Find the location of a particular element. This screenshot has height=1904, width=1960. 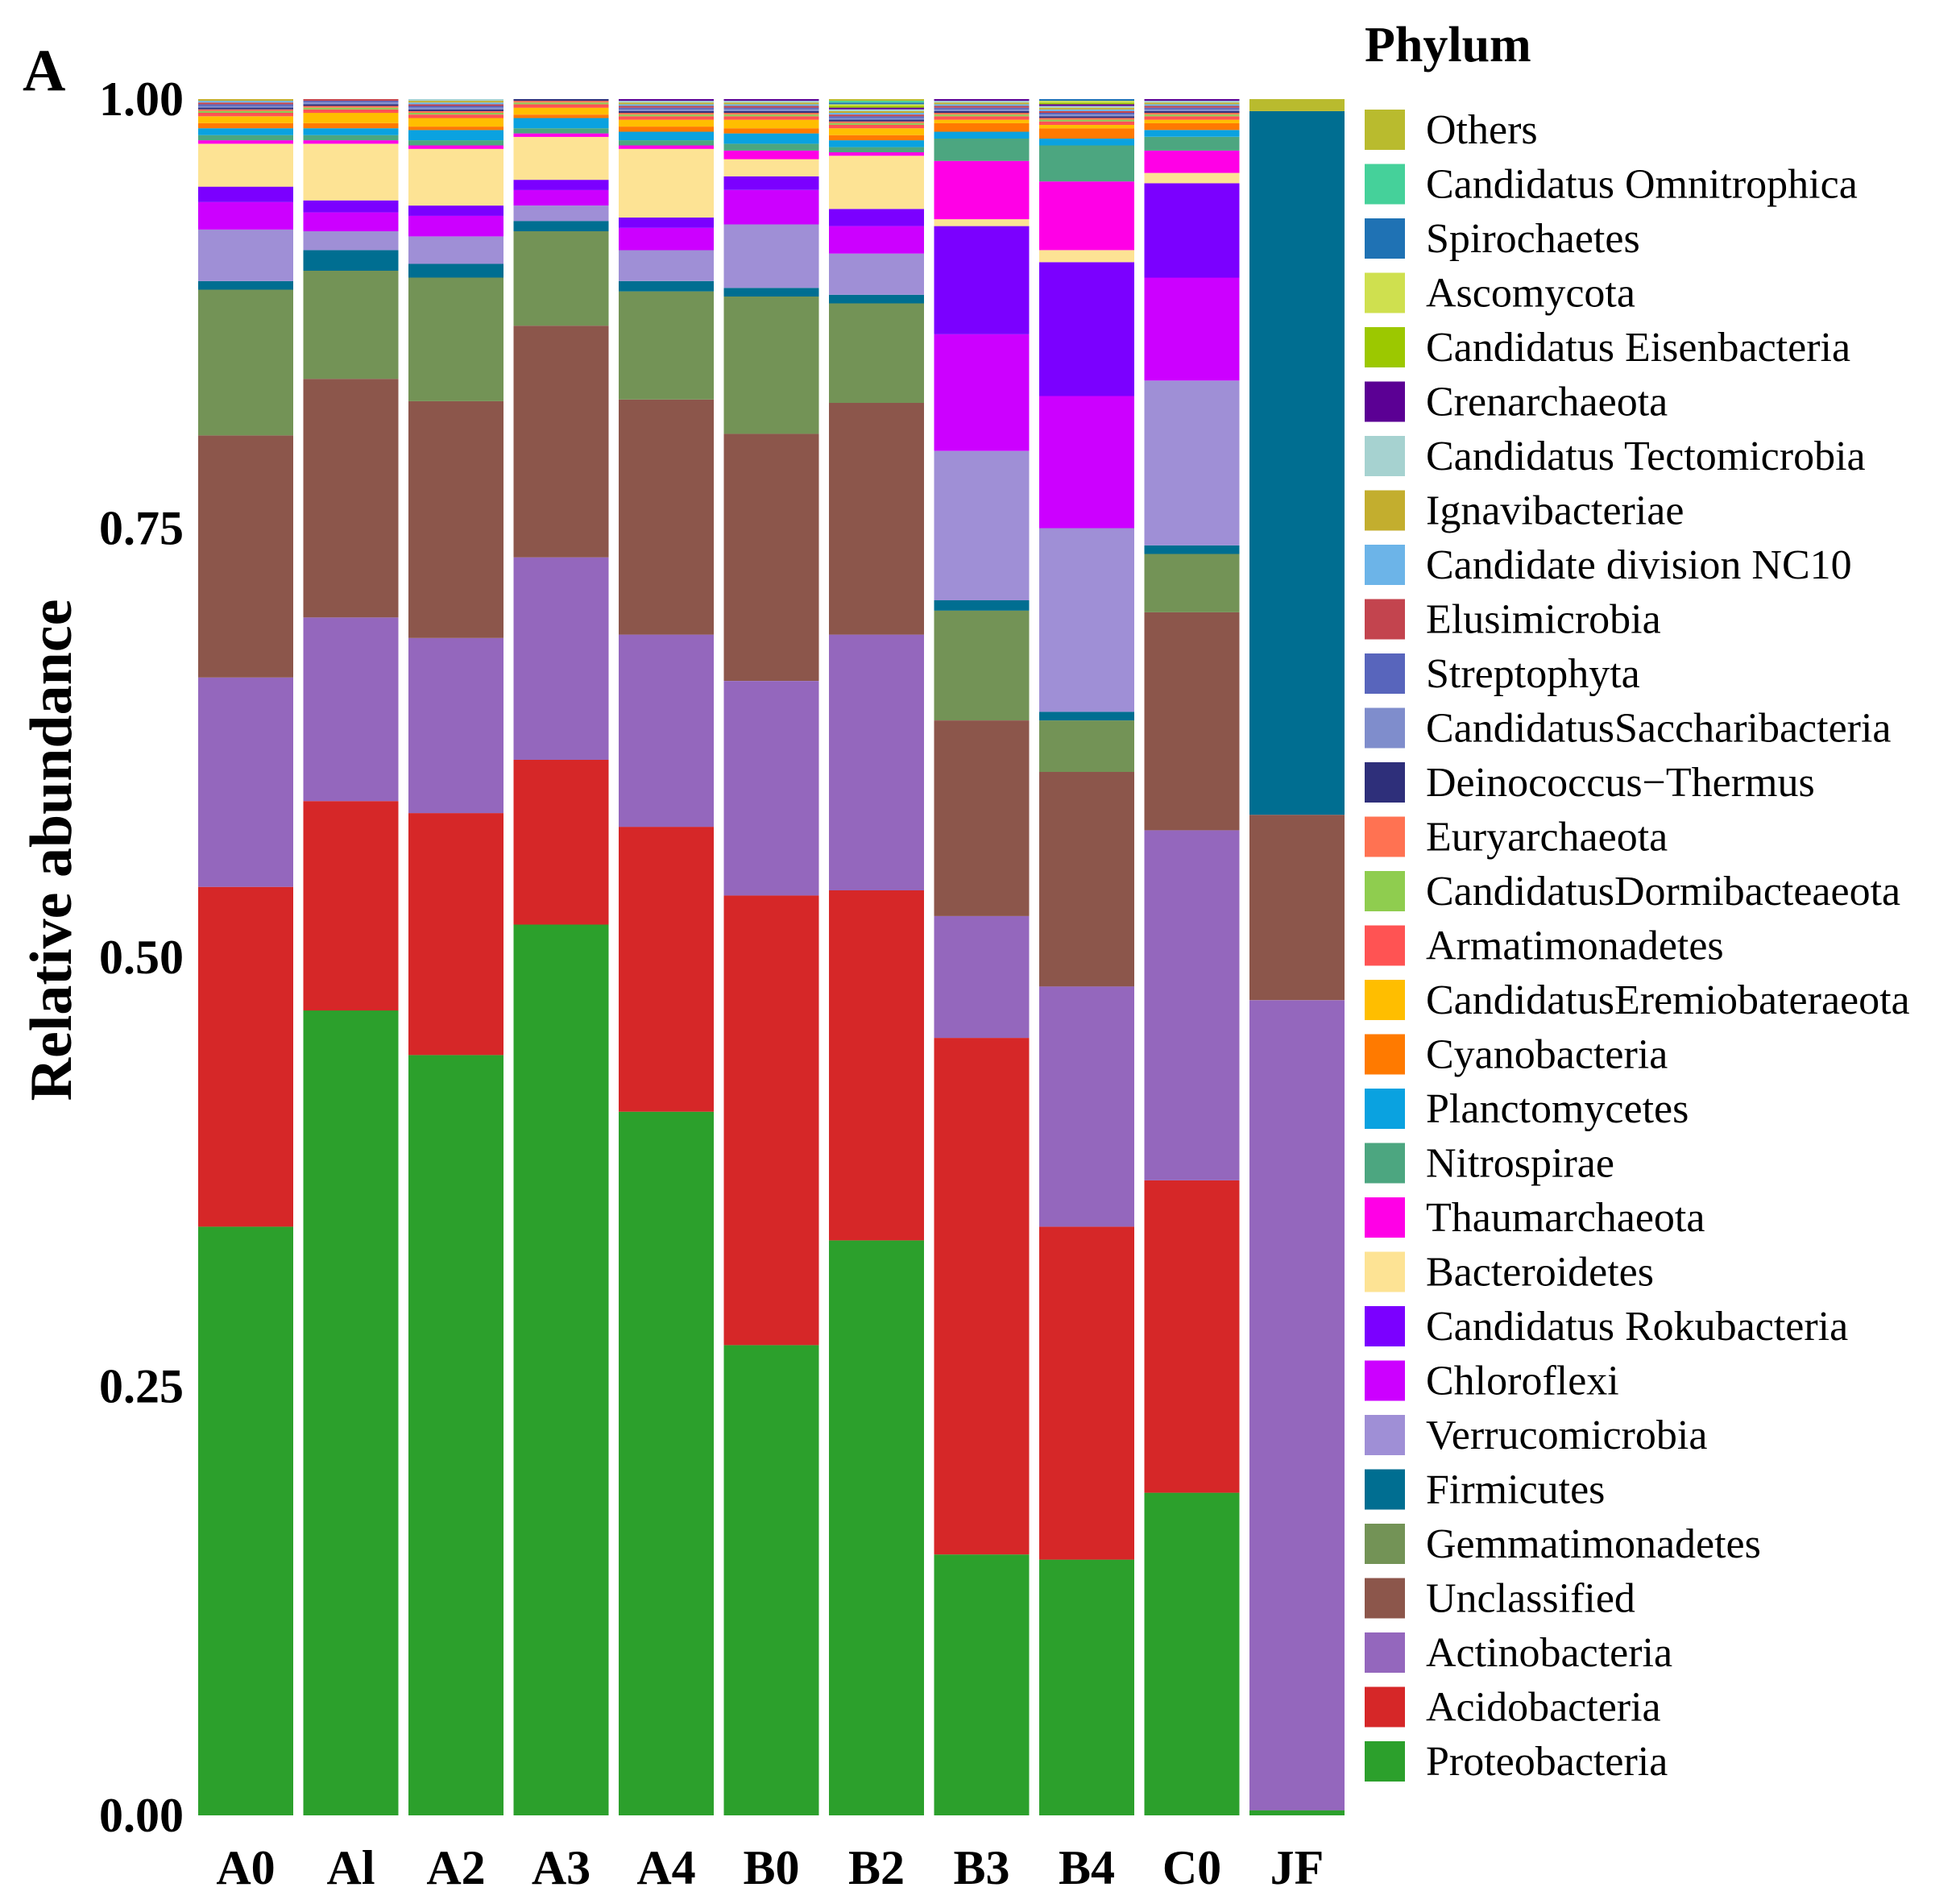

bar-segment-al-unclassified is located at coordinates (351, 498).